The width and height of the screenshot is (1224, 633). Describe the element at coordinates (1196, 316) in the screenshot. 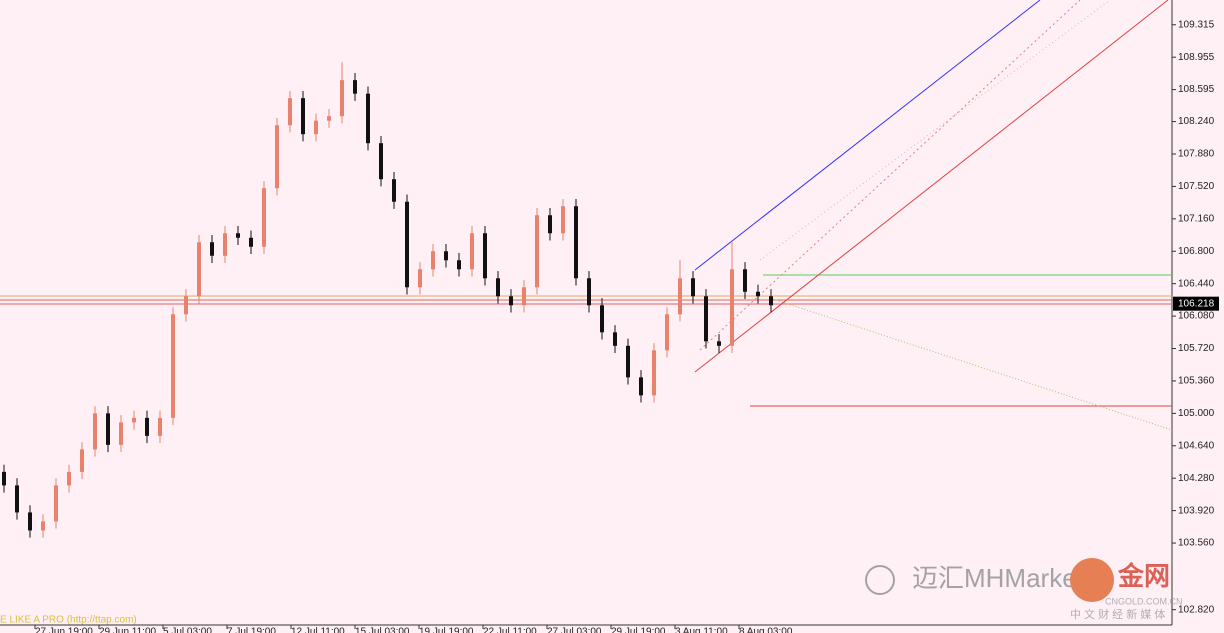

I see `y-tick-label: 106.080` at that location.